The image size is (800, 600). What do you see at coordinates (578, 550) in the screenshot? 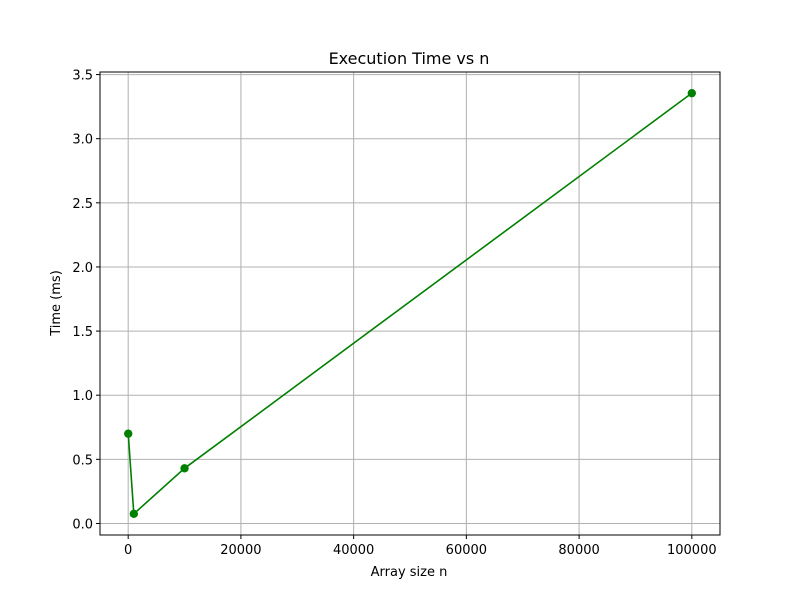
I see `x-tick-label: 80000` at bounding box center [578, 550].